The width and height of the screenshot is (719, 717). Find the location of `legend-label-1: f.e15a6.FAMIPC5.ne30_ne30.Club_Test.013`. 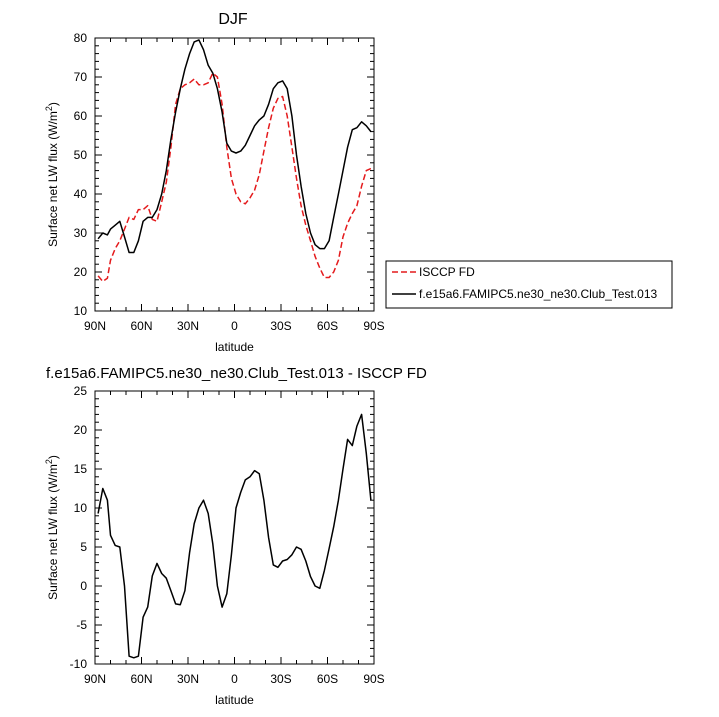

legend-label-1: f.e15a6.FAMIPC5.ne30_ne30.Club_Test.013 is located at coordinates (538, 294).